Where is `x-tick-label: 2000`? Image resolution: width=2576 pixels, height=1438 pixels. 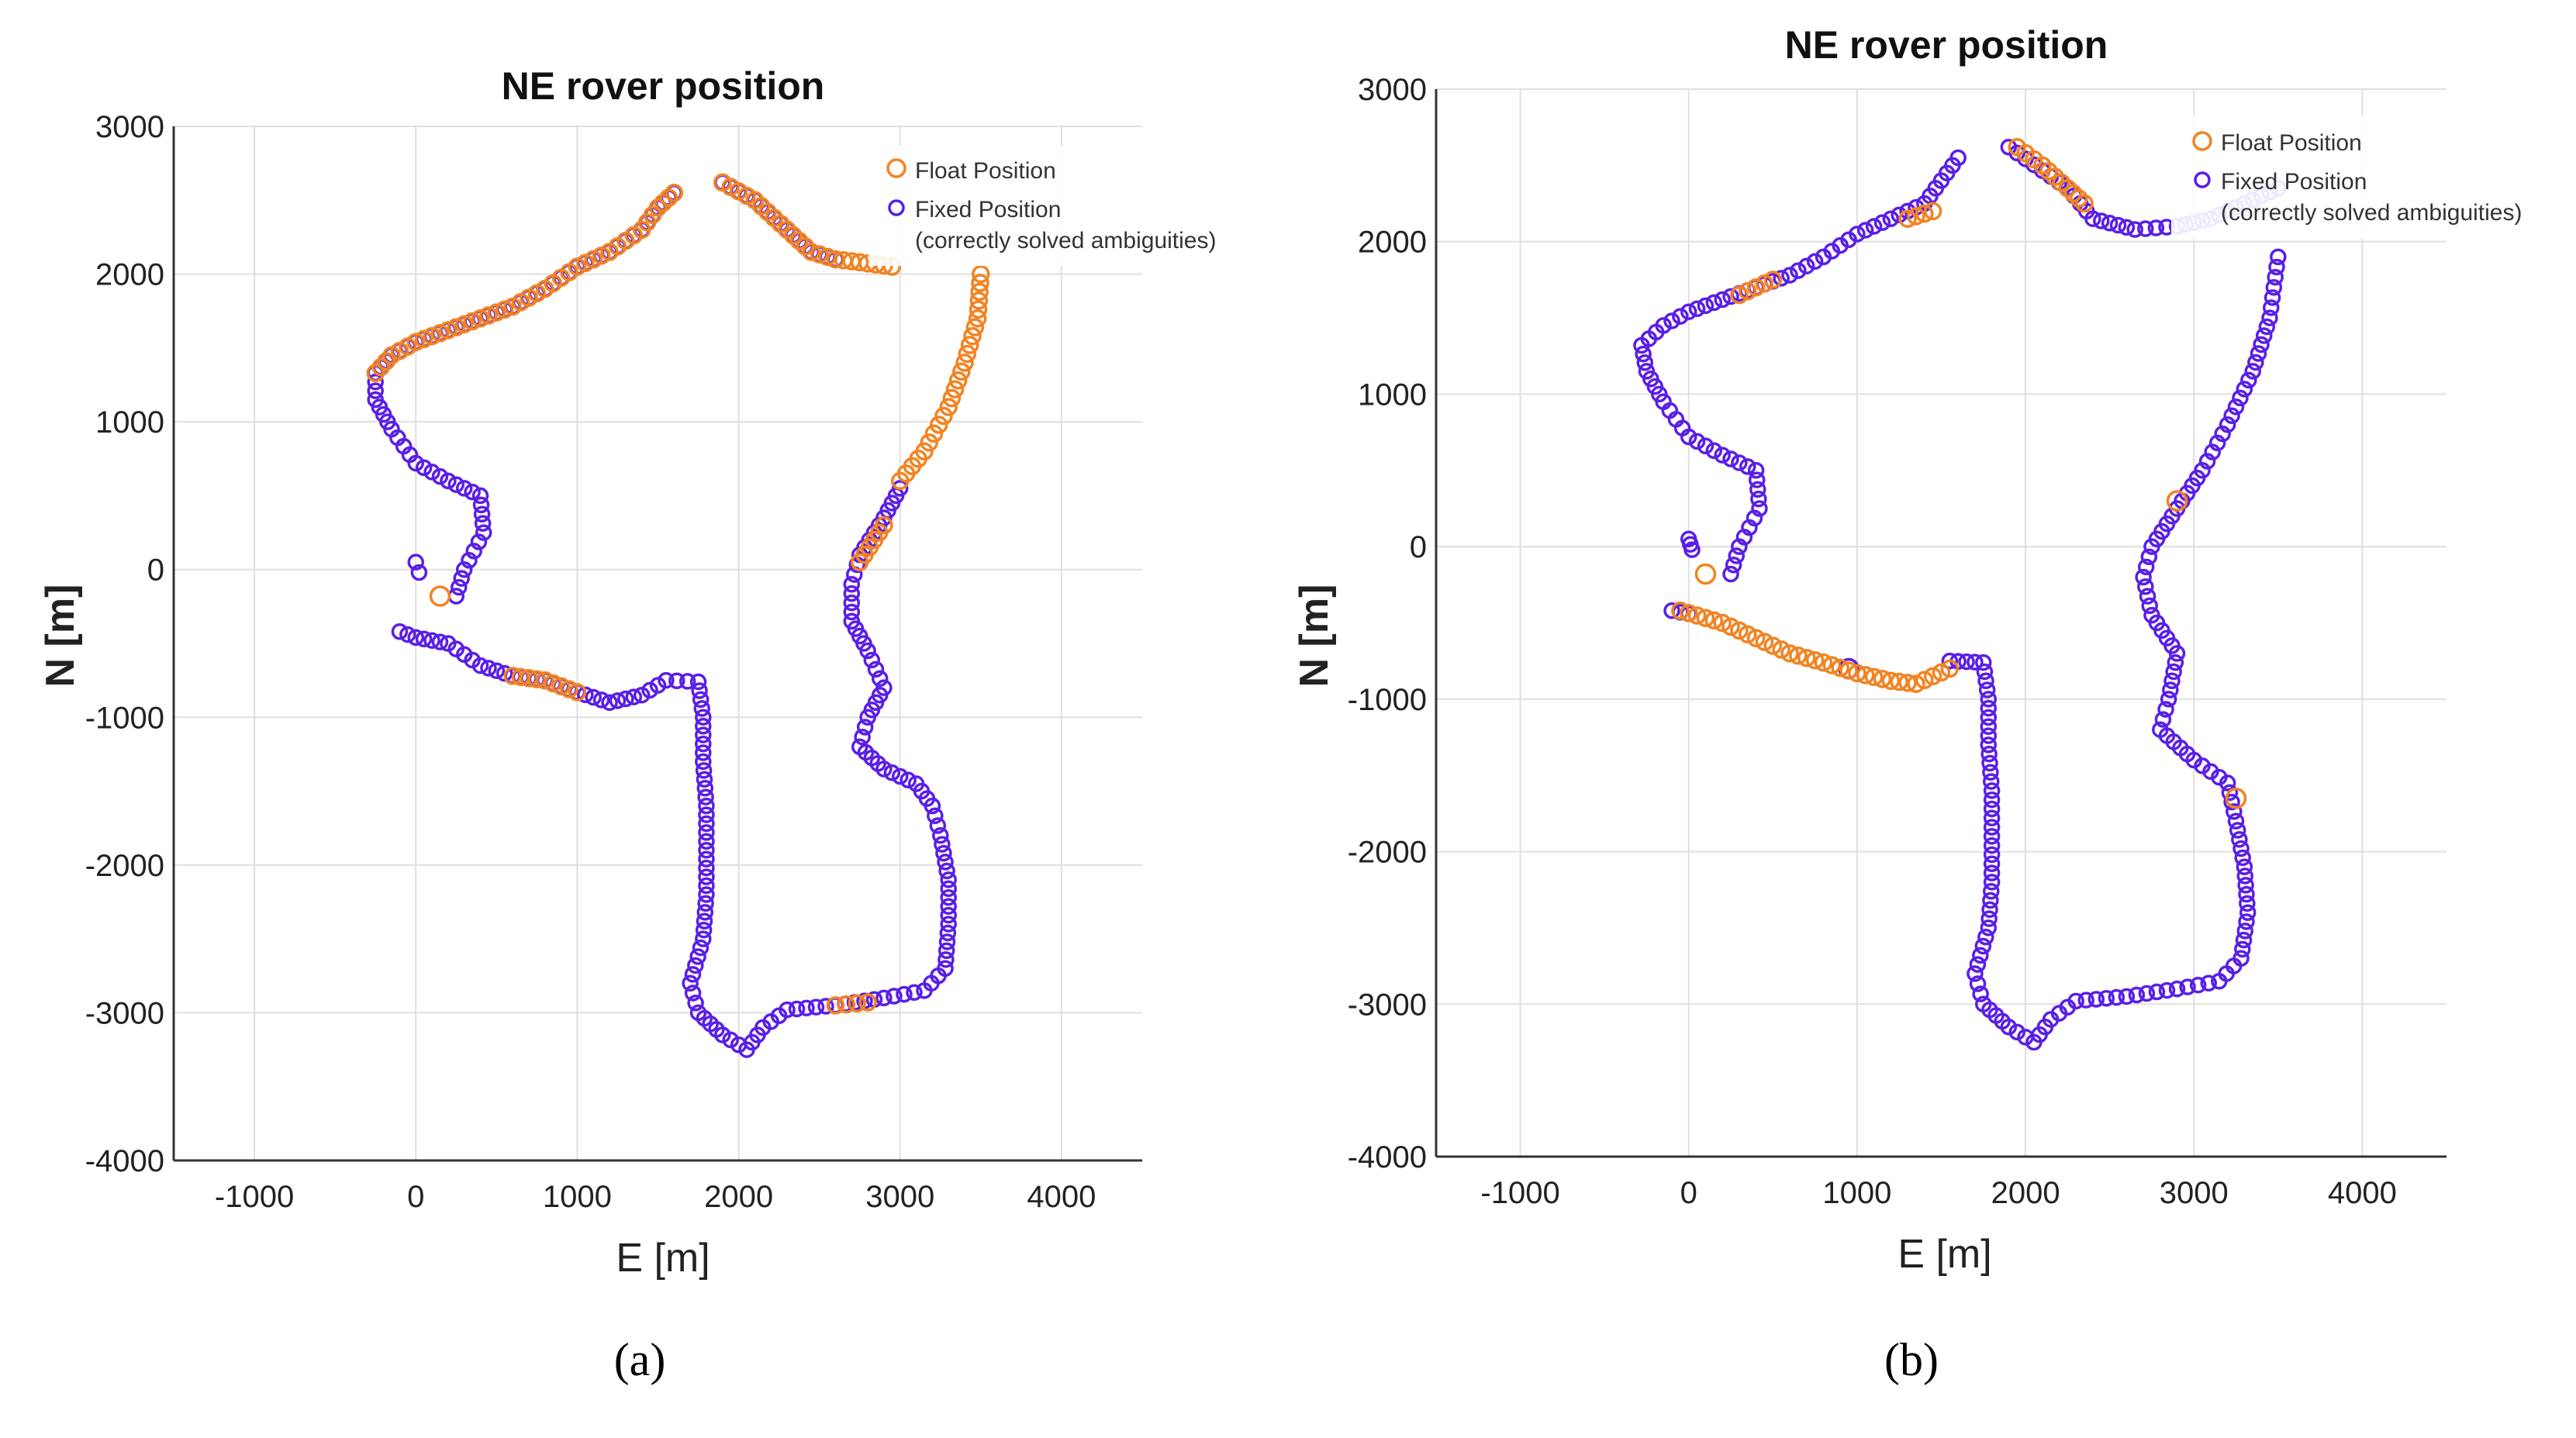
x-tick-label: 2000 is located at coordinates (2026, 1193).